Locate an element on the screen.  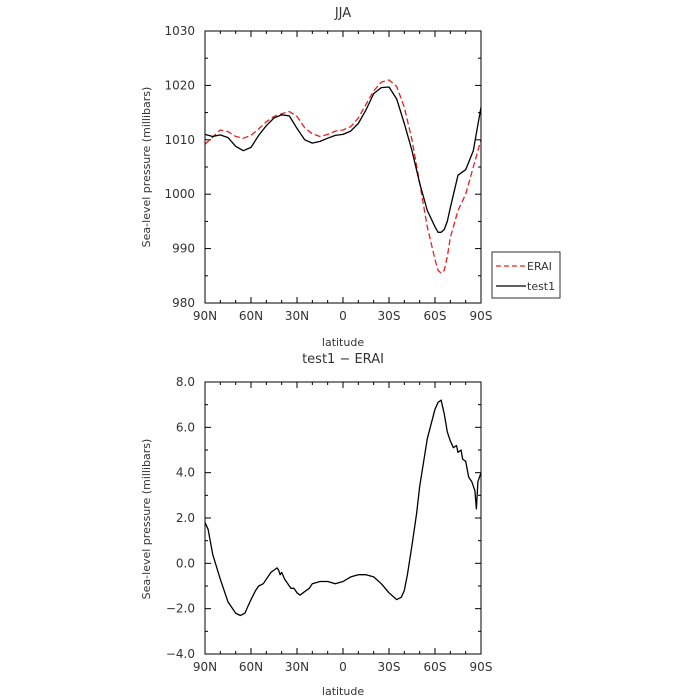
top-y-tick-label: 980 is located at coordinates (183, 303).